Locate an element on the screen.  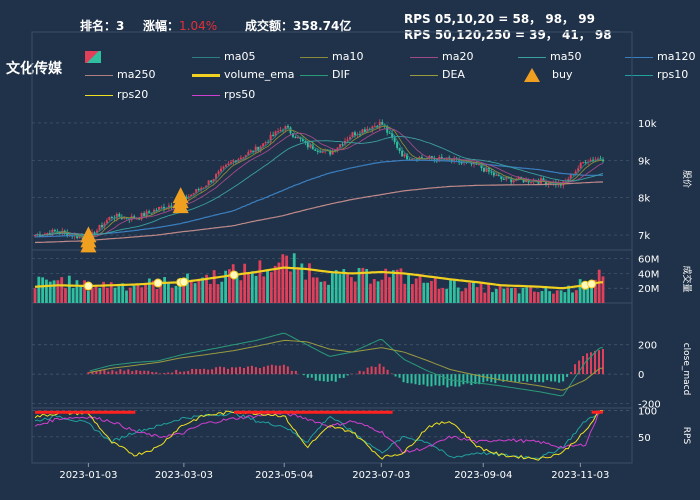
volume-signal-dot is located at coordinates (184, 282).